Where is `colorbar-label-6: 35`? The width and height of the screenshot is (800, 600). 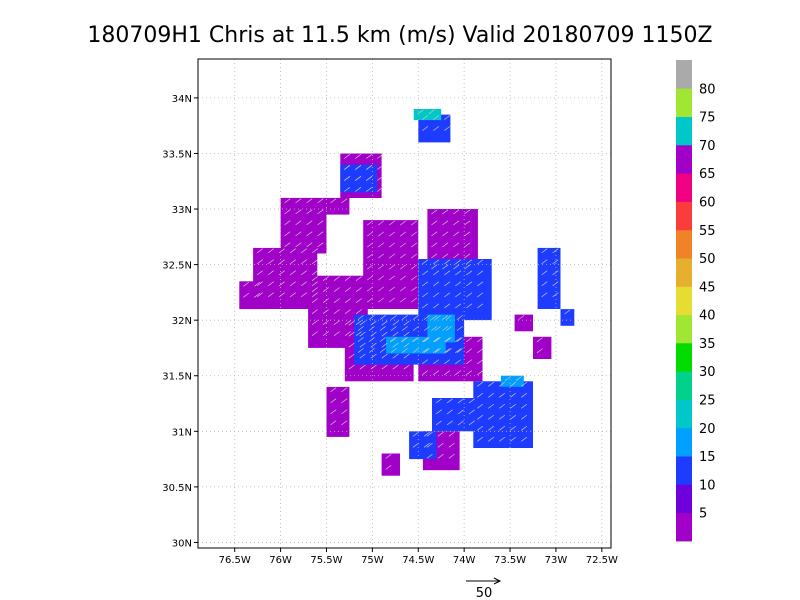 colorbar-label-6: 35 is located at coordinates (707, 344).